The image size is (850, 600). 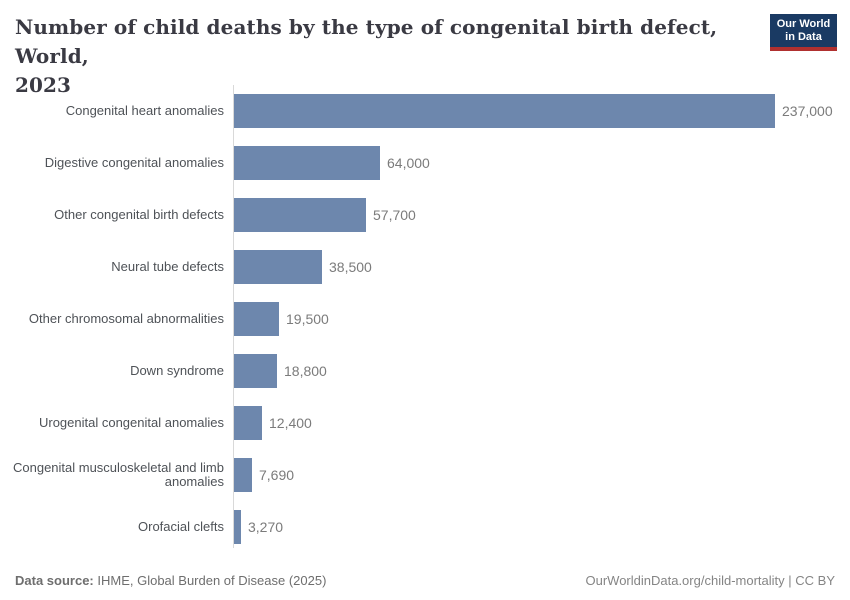 What do you see at coordinates (541, 423) in the screenshot?
I see `bar-cell: 12,400` at bounding box center [541, 423].